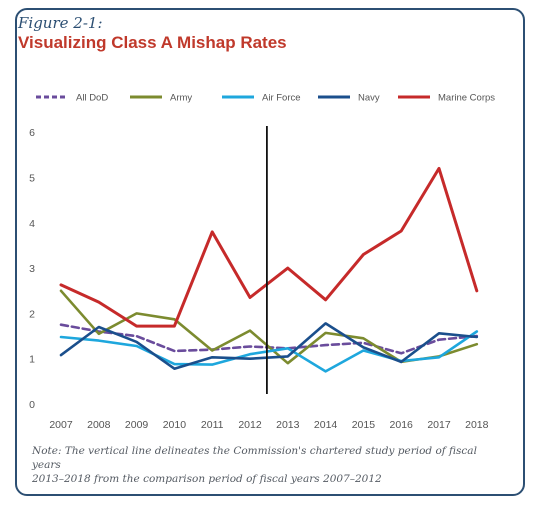 This screenshot has width=550, height=508. What do you see at coordinates (32, 224) in the screenshot?
I see `y-tick-label: 4` at bounding box center [32, 224].